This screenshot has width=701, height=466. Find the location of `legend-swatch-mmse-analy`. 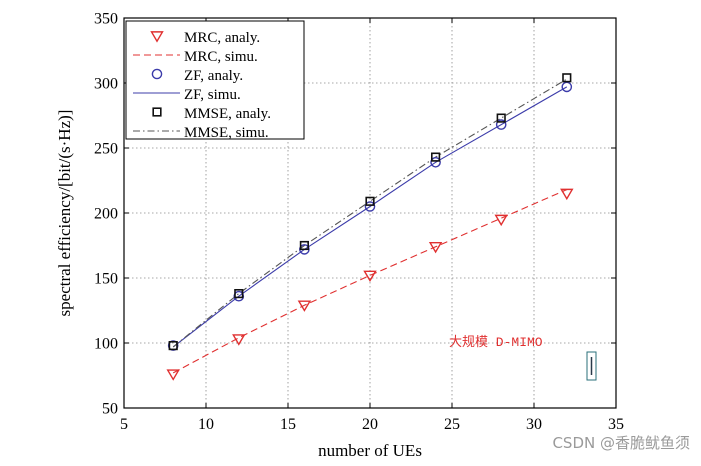

legend-swatch-mmse-analy is located at coordinates (157, 112).